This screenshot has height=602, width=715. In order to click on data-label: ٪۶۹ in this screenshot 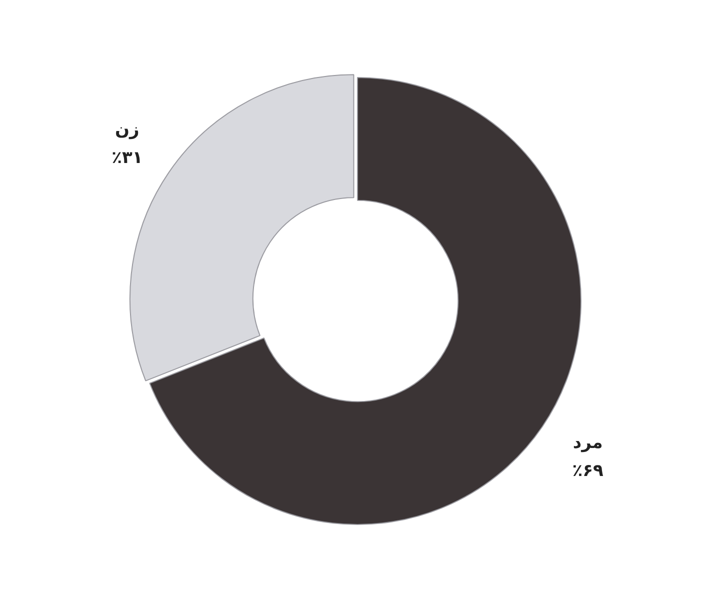, I will do `click(588, 470)`.